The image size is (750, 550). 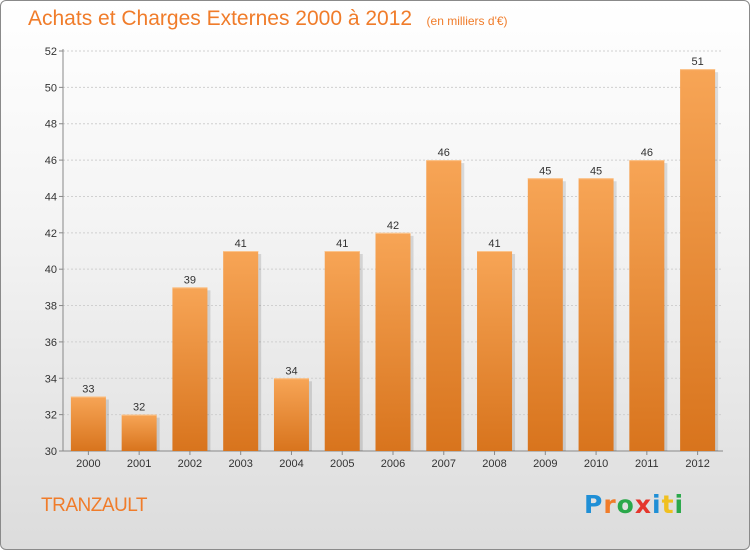 What do you see at coordinates (291, 464) in the screenshot?
I see `x-tick-label: 2004` at bounding box center [291, 464].